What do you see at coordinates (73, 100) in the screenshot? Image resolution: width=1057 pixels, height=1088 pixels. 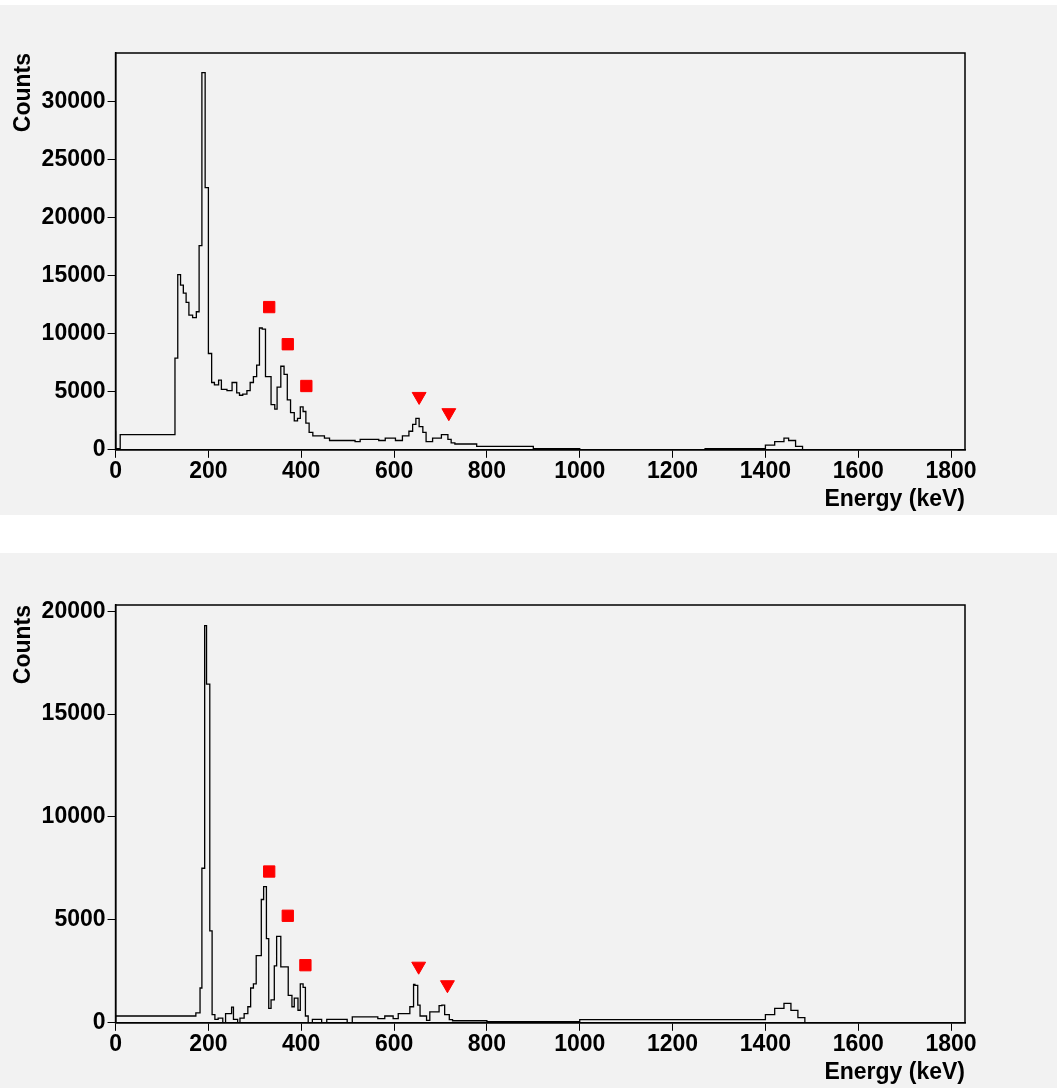 I see `y-tick-label: 30000` at bounding box center [73, 100].